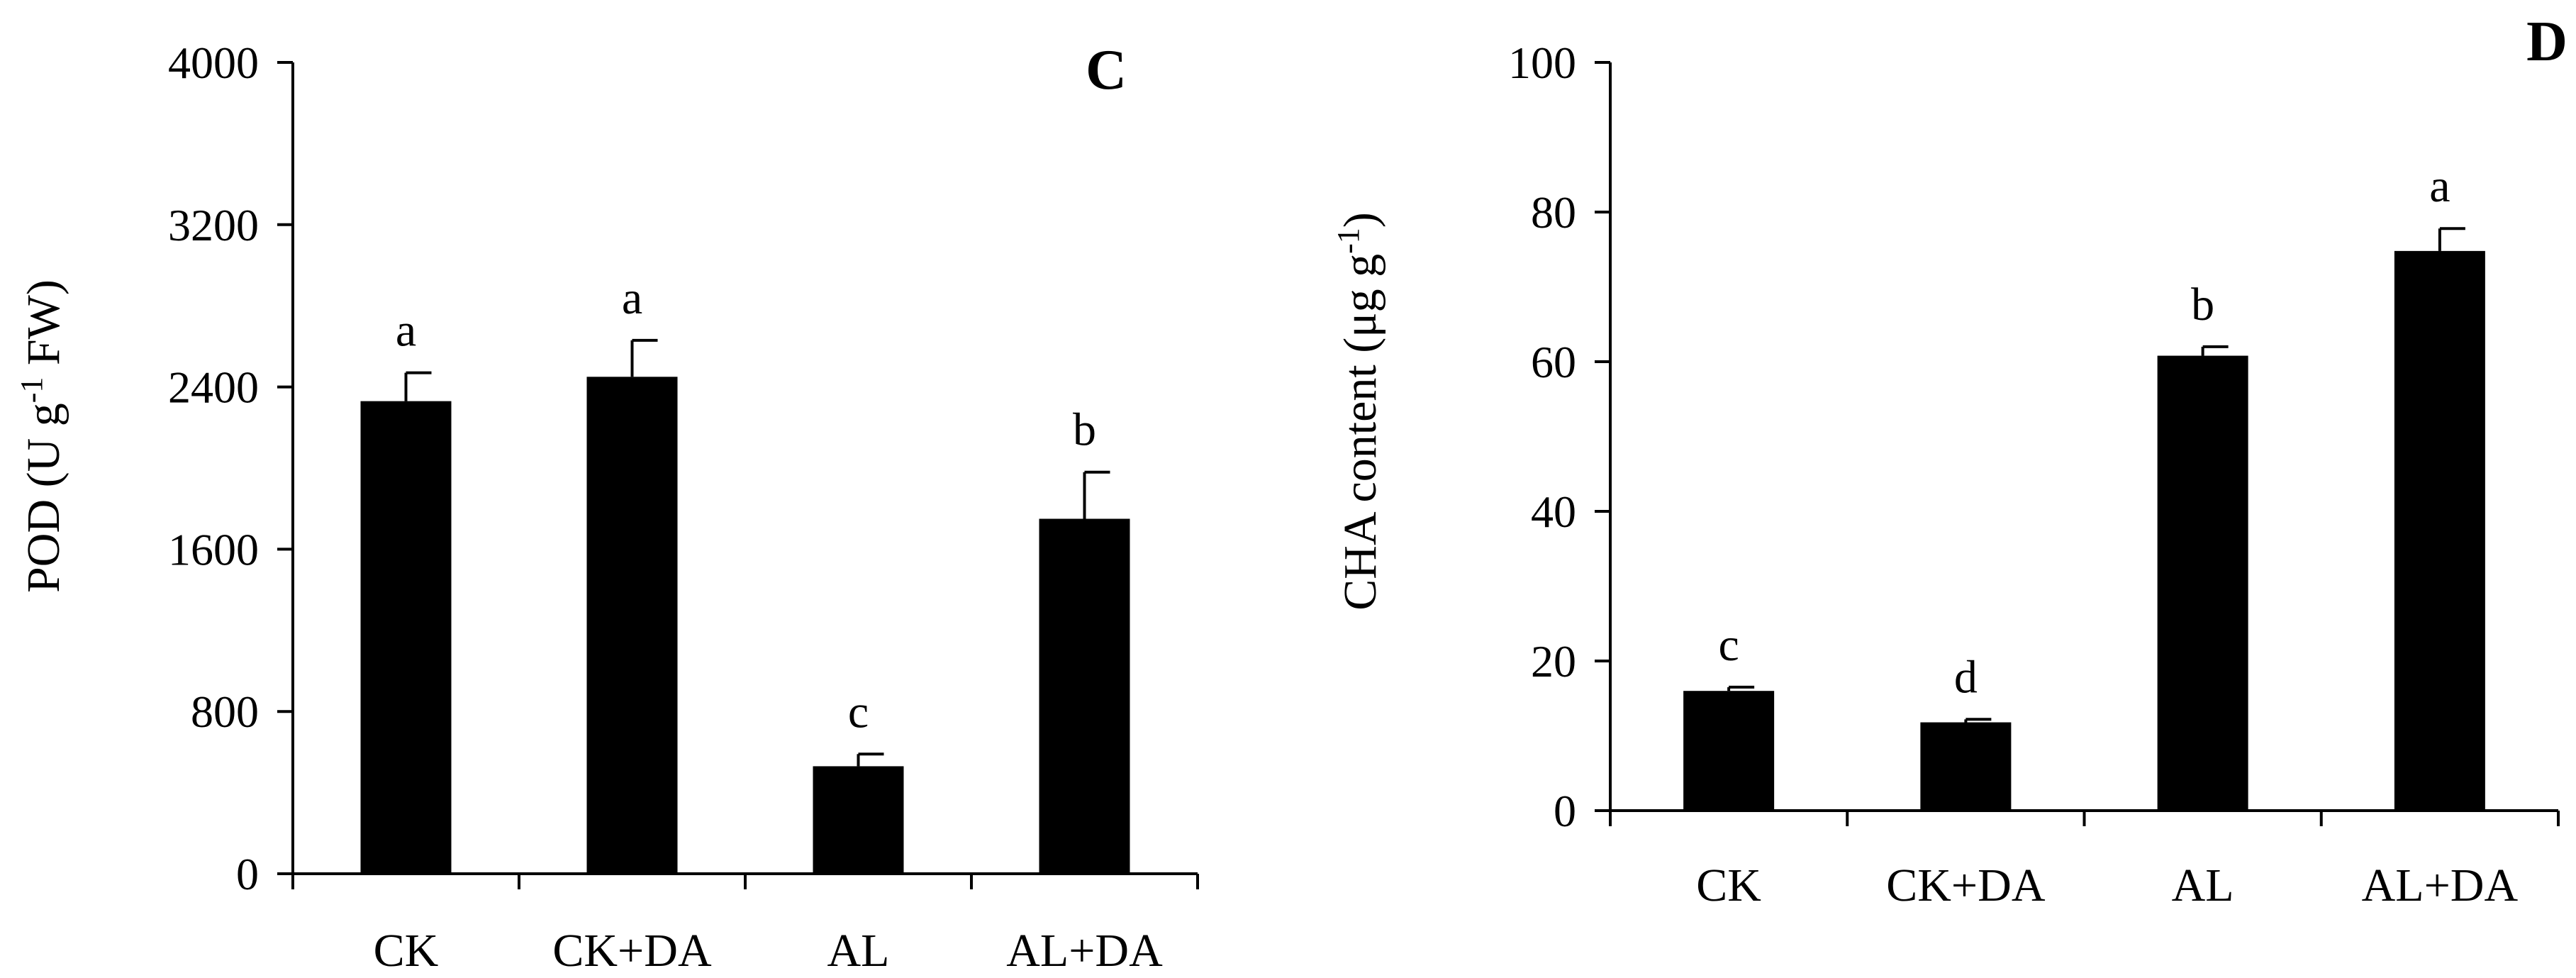 The image size is (2576, 978). What do you see at coordinates (213, 225) in the screenshot?
I see `y-tick-label: 3200` at bounding box center [213, 225].